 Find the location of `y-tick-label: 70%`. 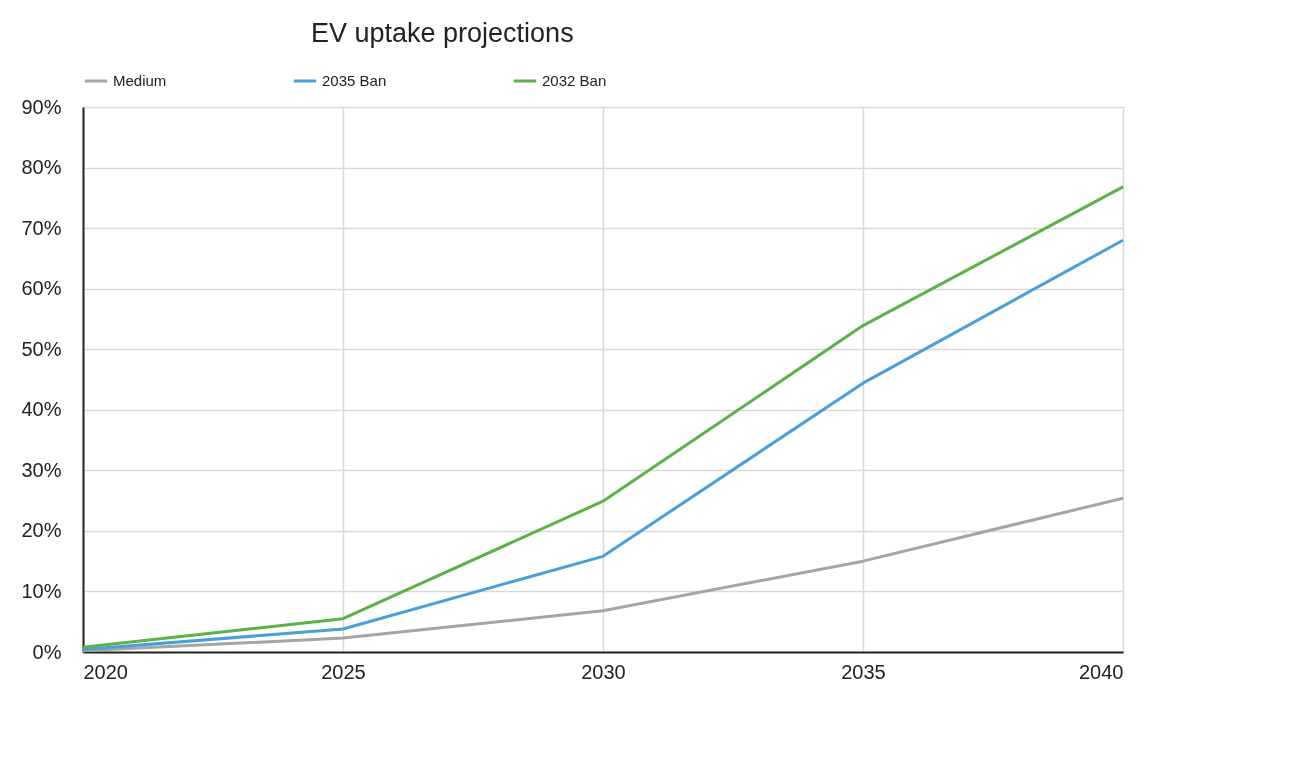

y-tick-label: 70% is located at coordinates (41, 227).